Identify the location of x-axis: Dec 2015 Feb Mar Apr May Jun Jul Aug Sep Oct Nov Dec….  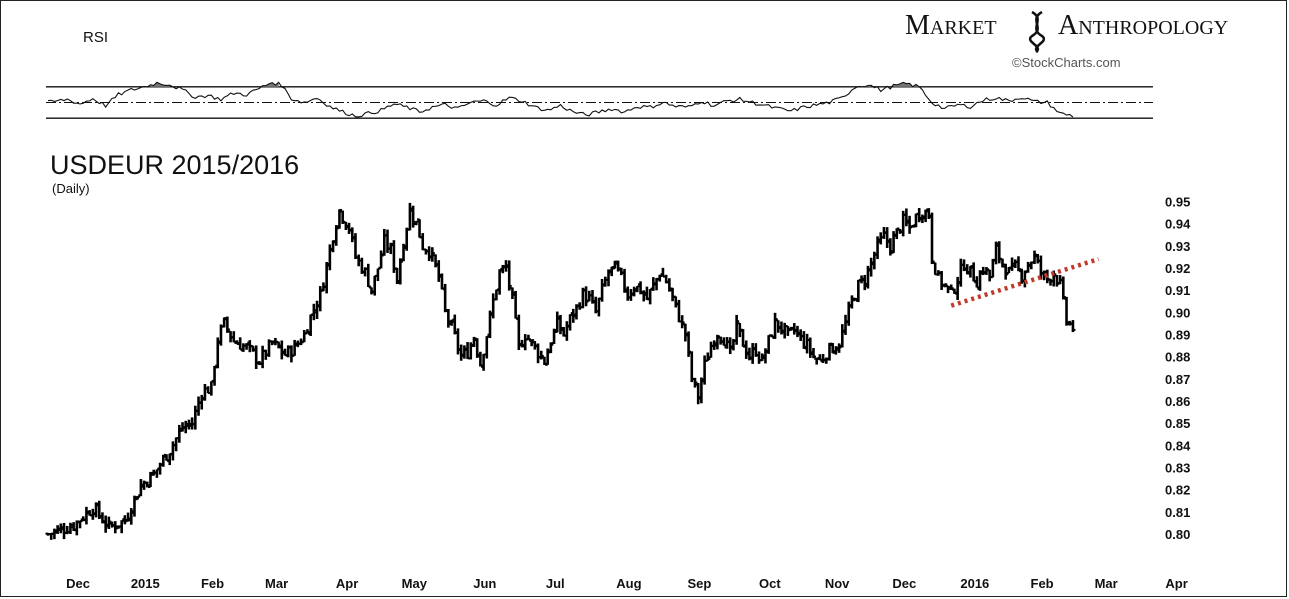
(627, 583).